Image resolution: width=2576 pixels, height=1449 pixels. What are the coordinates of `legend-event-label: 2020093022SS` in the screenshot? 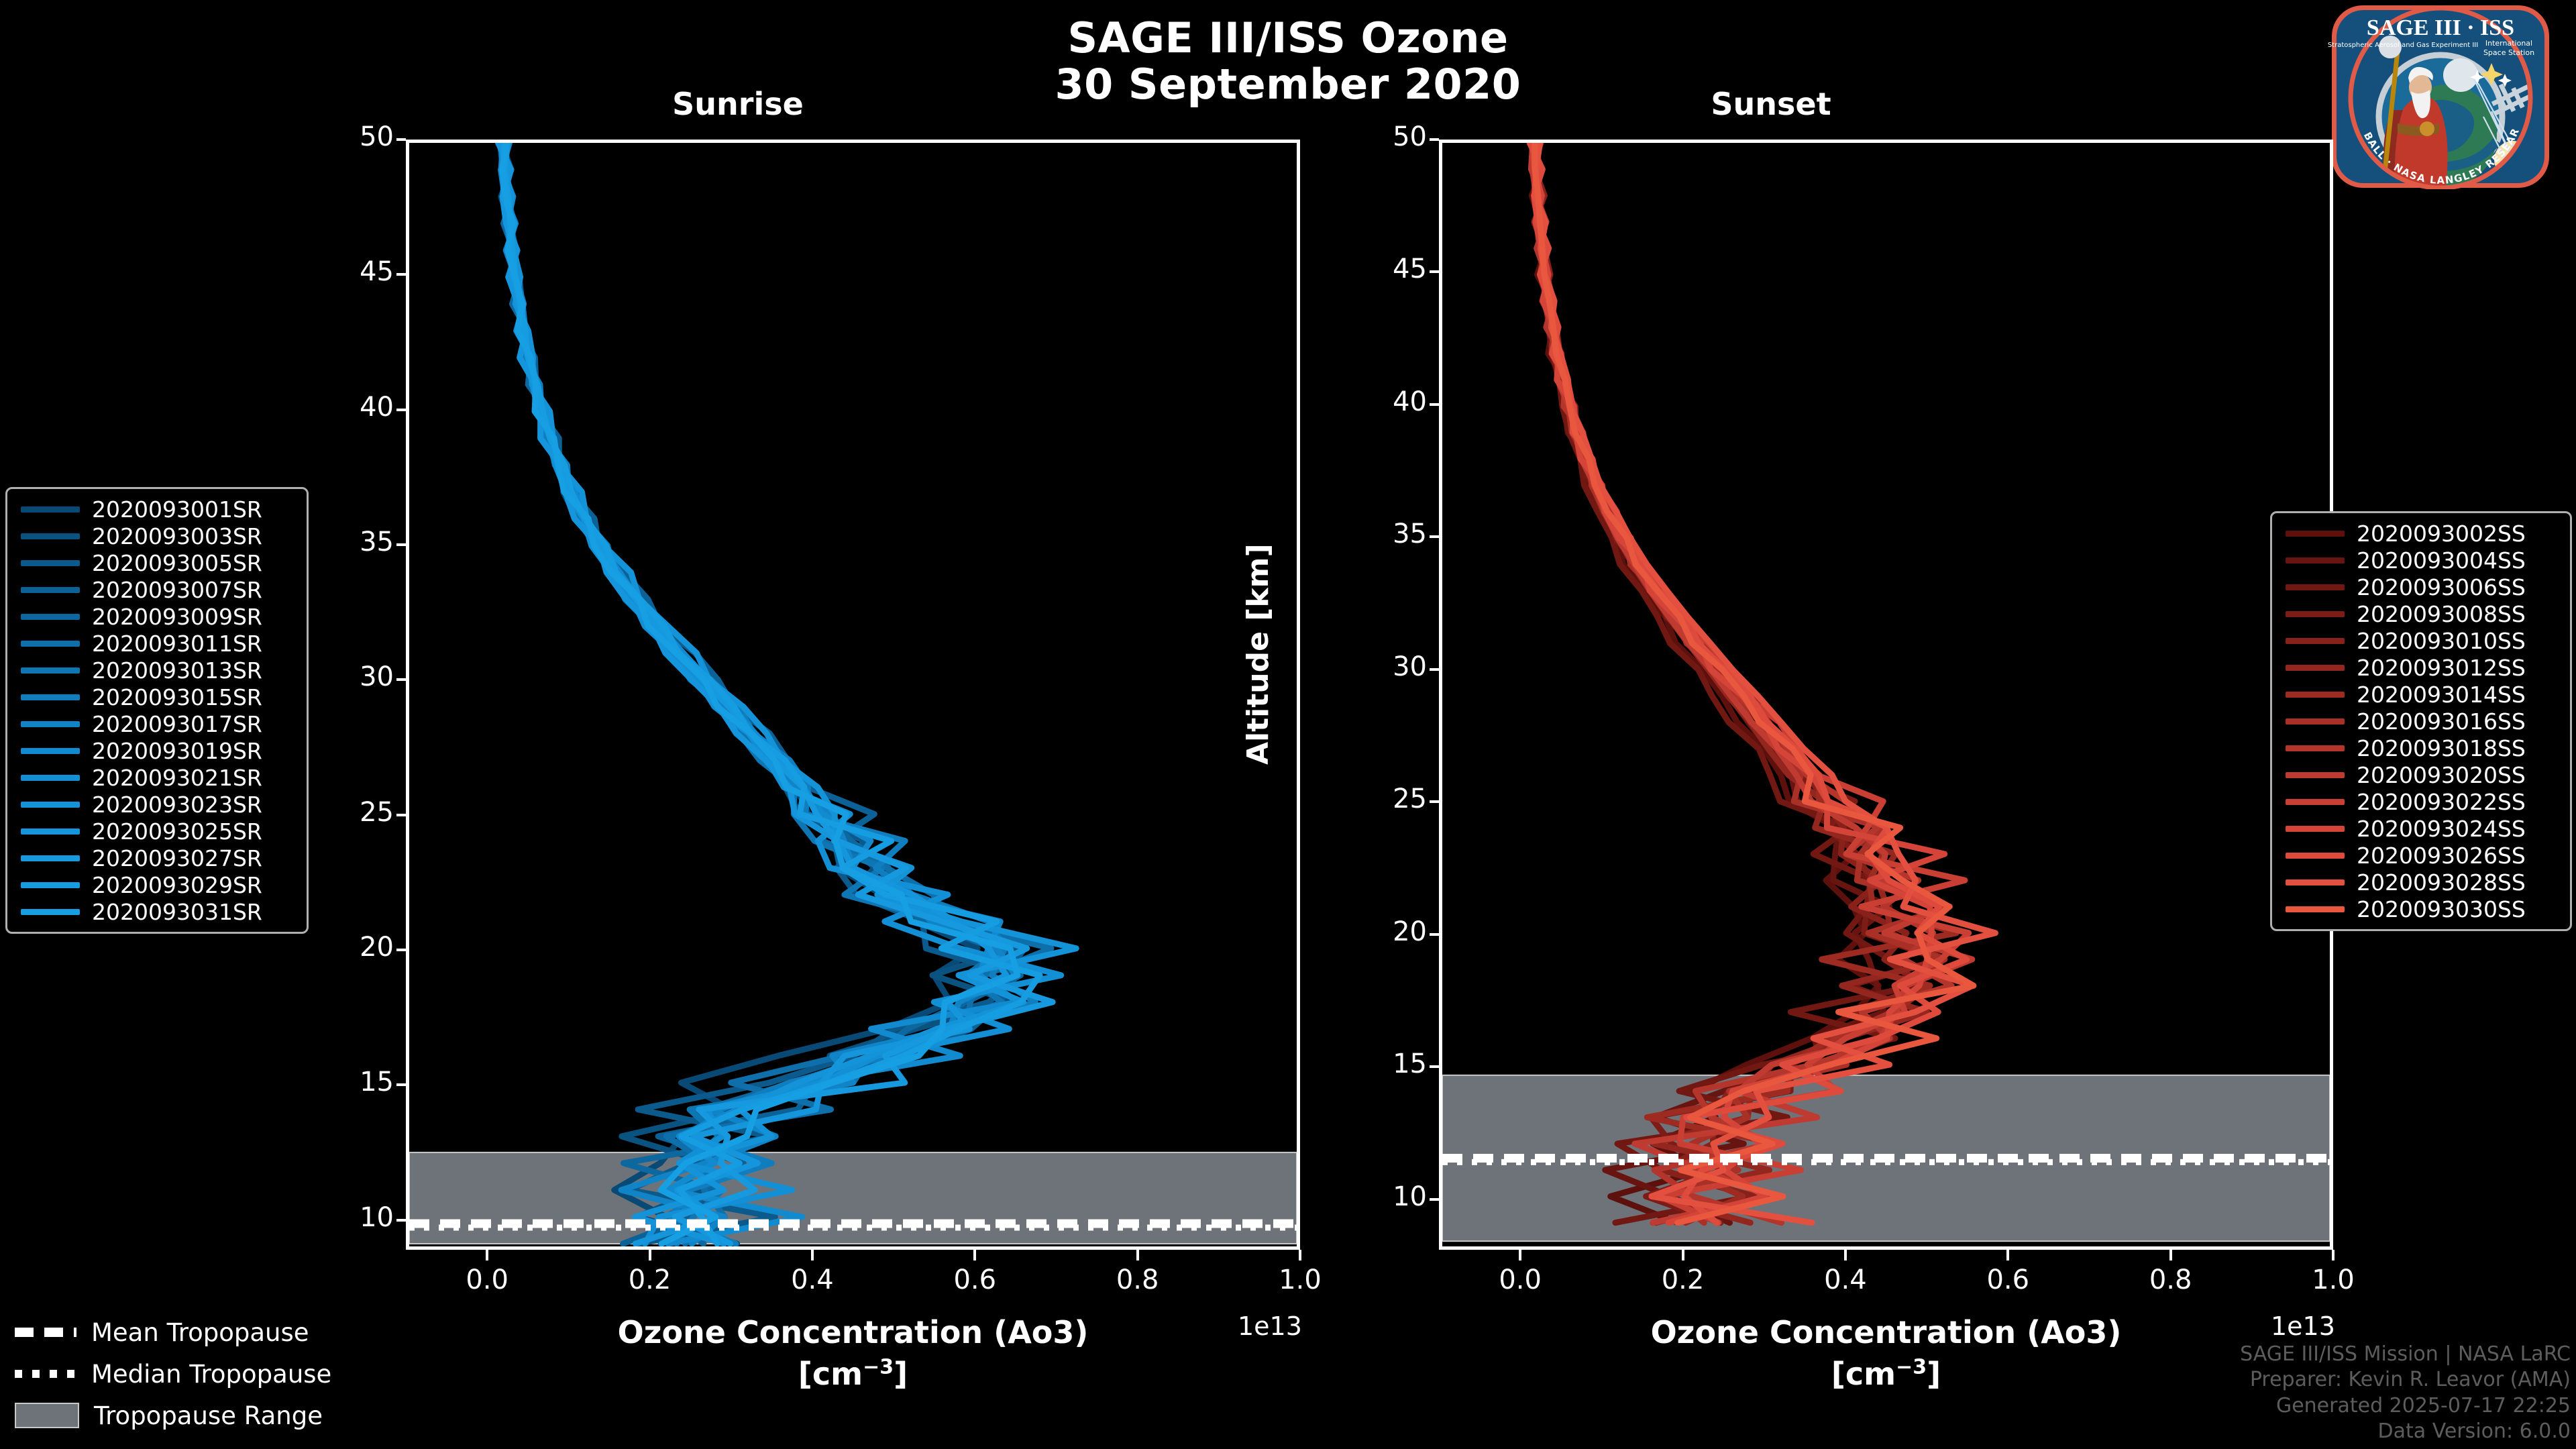 It's located at (2441, 801).